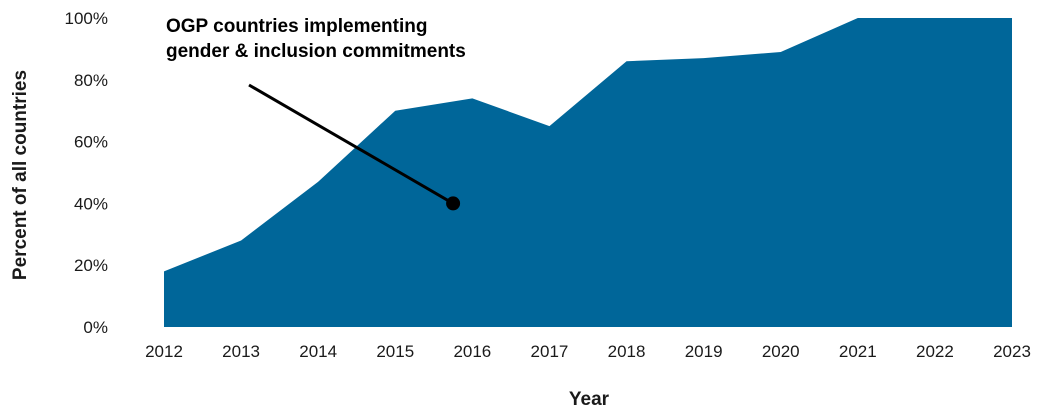 This screenshot has width=1038, height=407. What do you see at coordinates (395, 351) in the screenshot?
I see `x-tick-label: 2015` at bounding box center [395, 351].